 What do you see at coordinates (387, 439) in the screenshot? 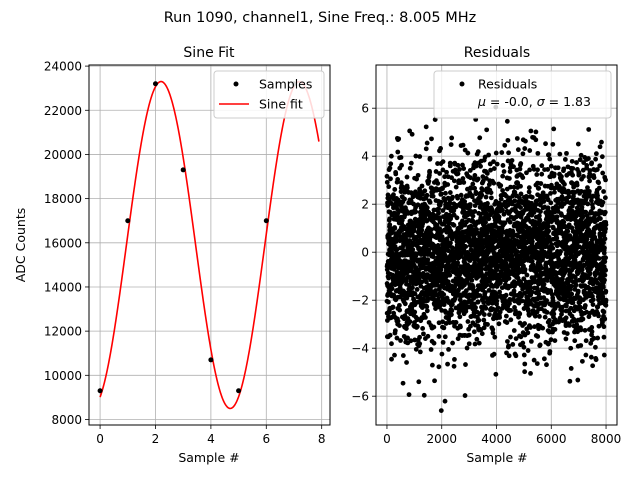
I see `ax2-xtick-label: 0` at bounding box center [387, 439].